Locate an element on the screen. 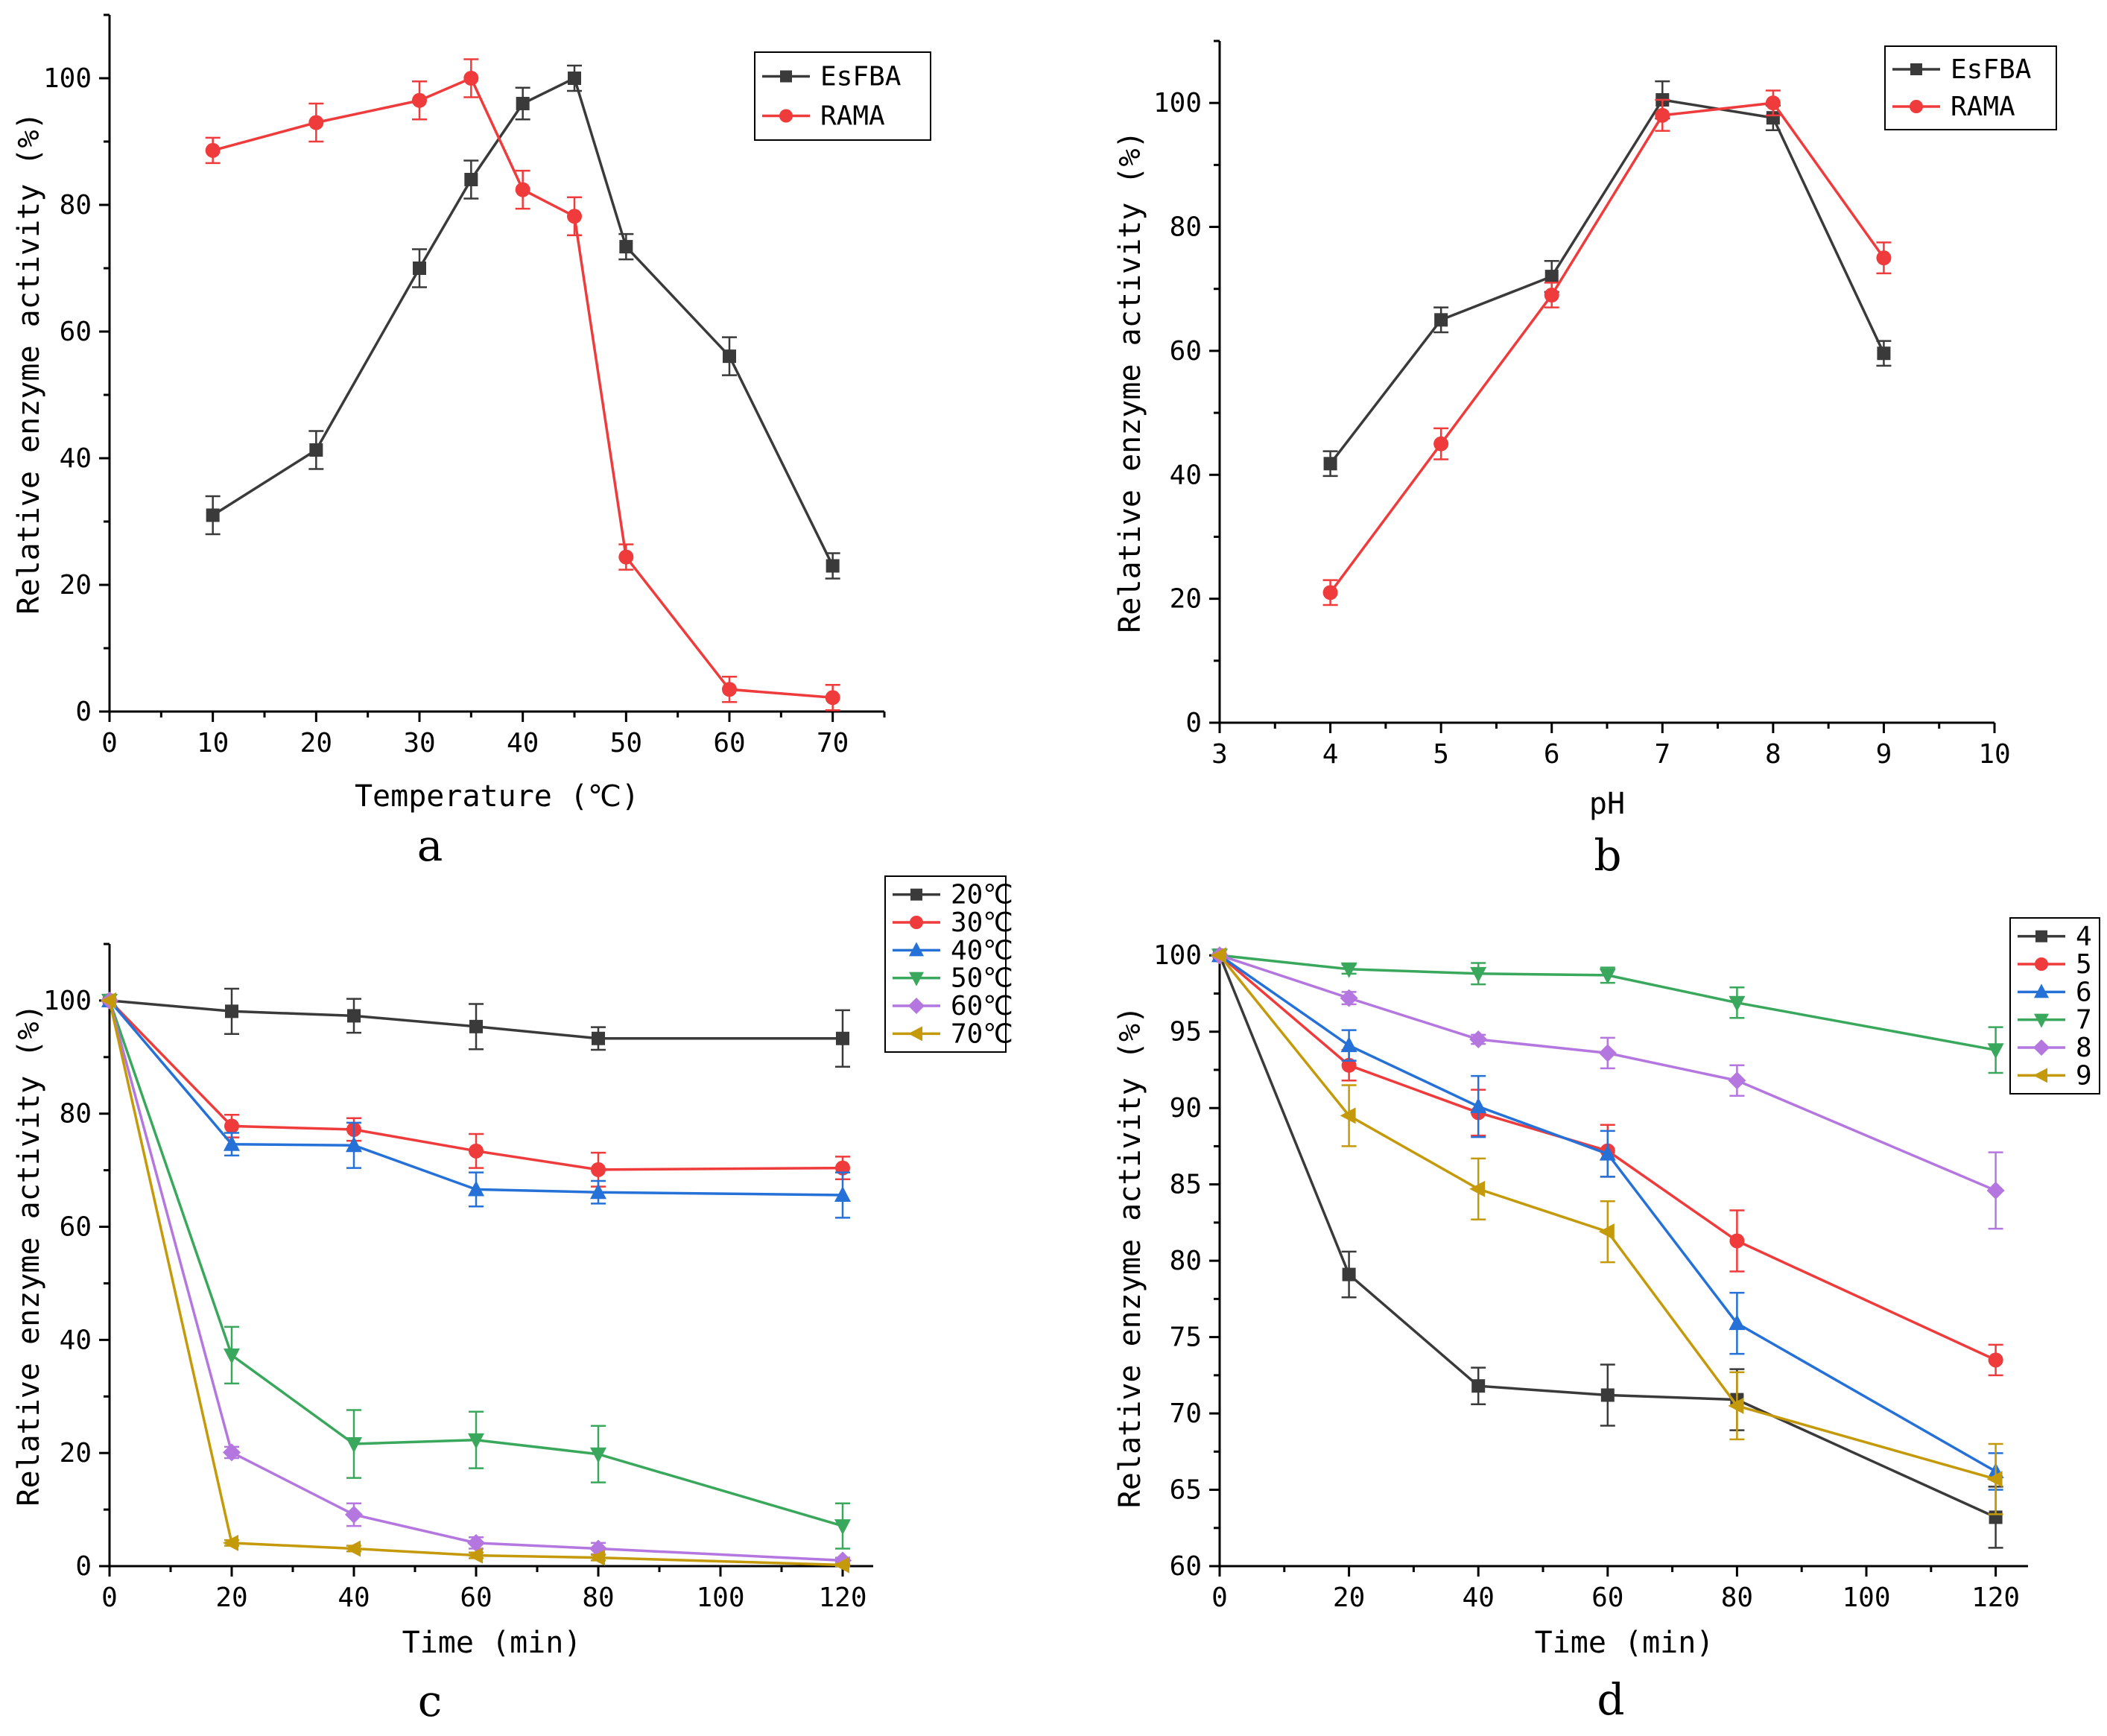 The width and height of the screenshot is (2107, 1736). x-tick-label: 8 is located at coordinates (1773, 754).